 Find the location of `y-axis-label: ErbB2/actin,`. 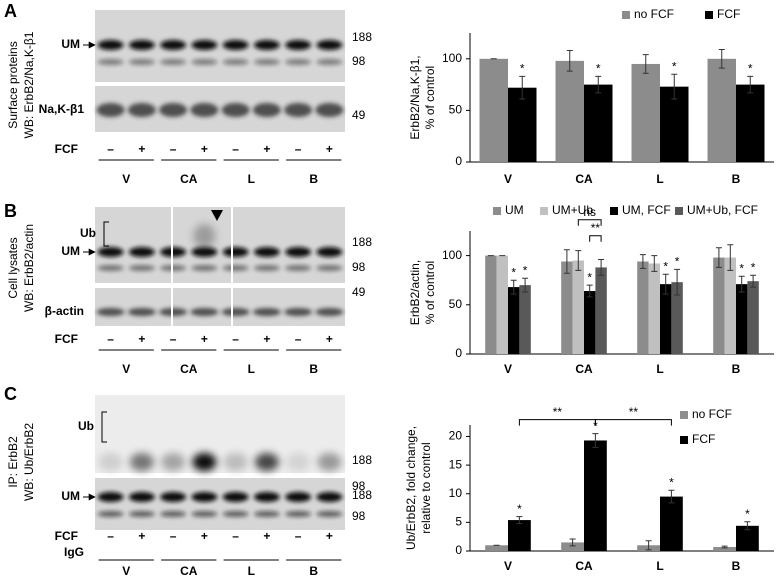

y-axis-label: ErbB2/actin, is located at coordinates (415, 292).